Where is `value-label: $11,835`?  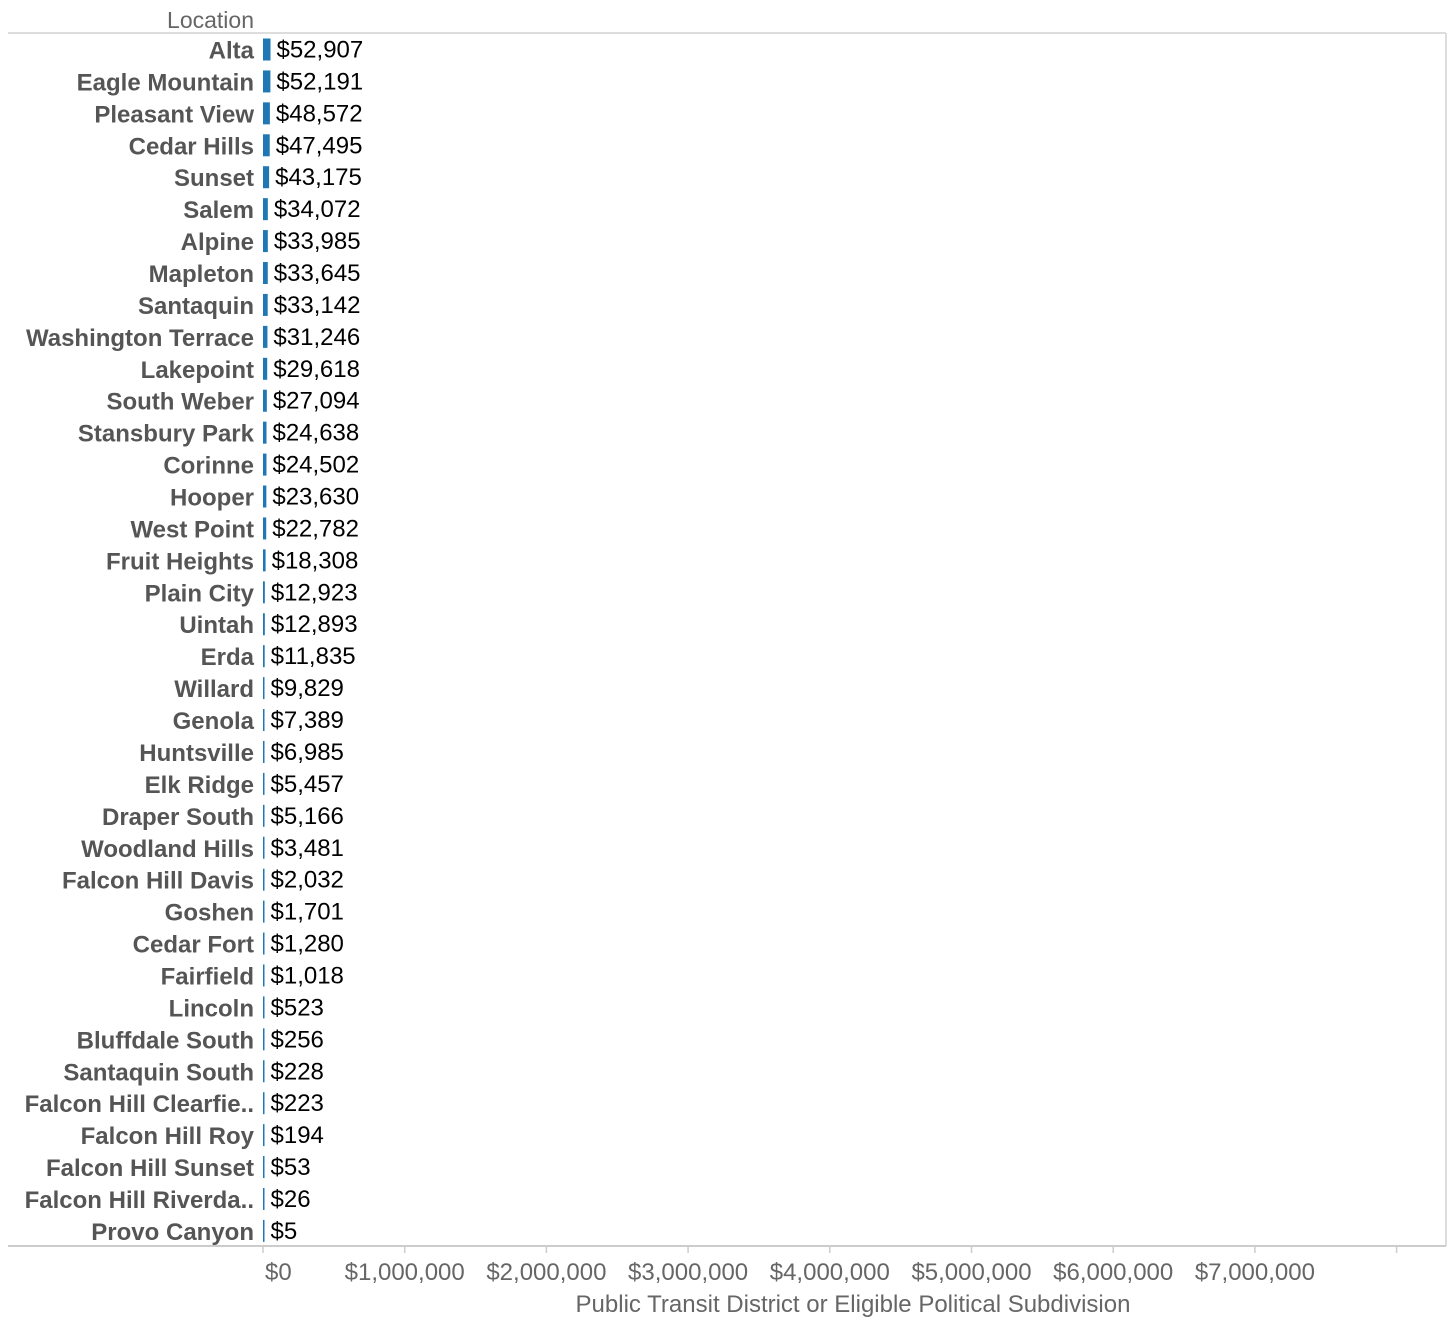 value-label: $11,835 is located at coordinates (313, 656).